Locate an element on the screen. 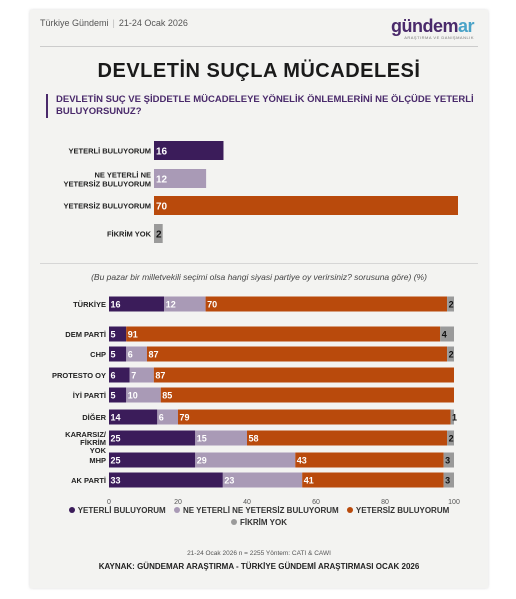 This screenshot has height=599, width=516. party-label: AK PARTİ is located at coordinates (88, 480).